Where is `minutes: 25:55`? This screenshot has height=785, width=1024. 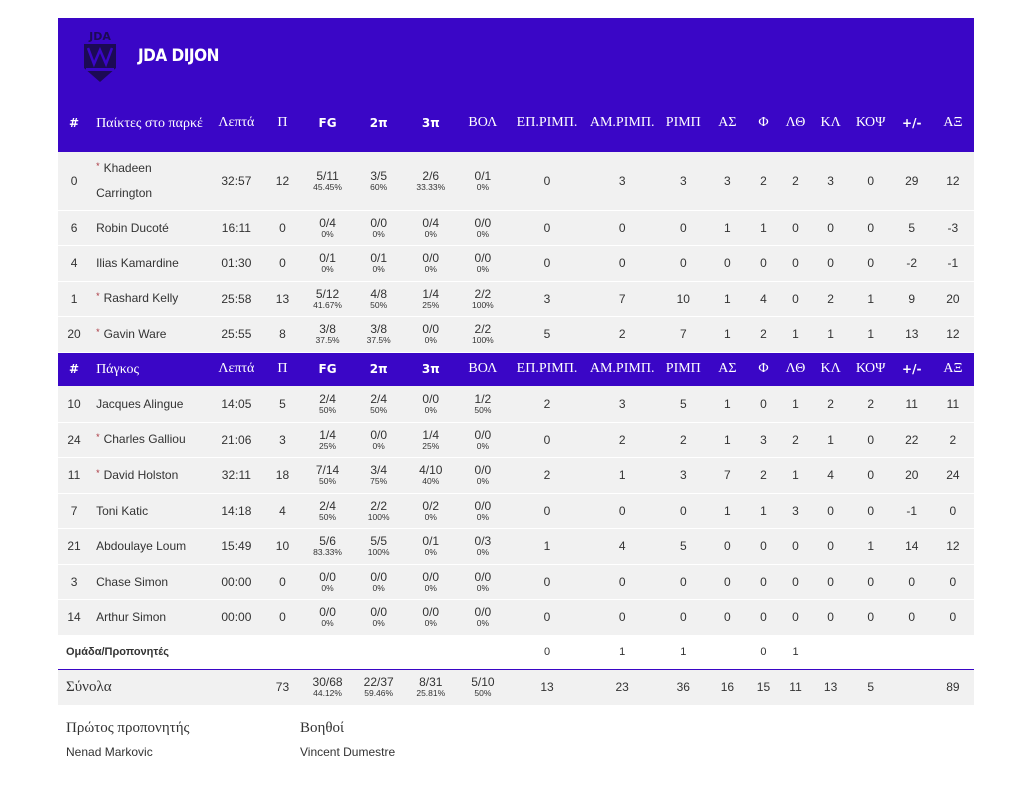
minutes: 25:55 is located at coordinates (236, 334).